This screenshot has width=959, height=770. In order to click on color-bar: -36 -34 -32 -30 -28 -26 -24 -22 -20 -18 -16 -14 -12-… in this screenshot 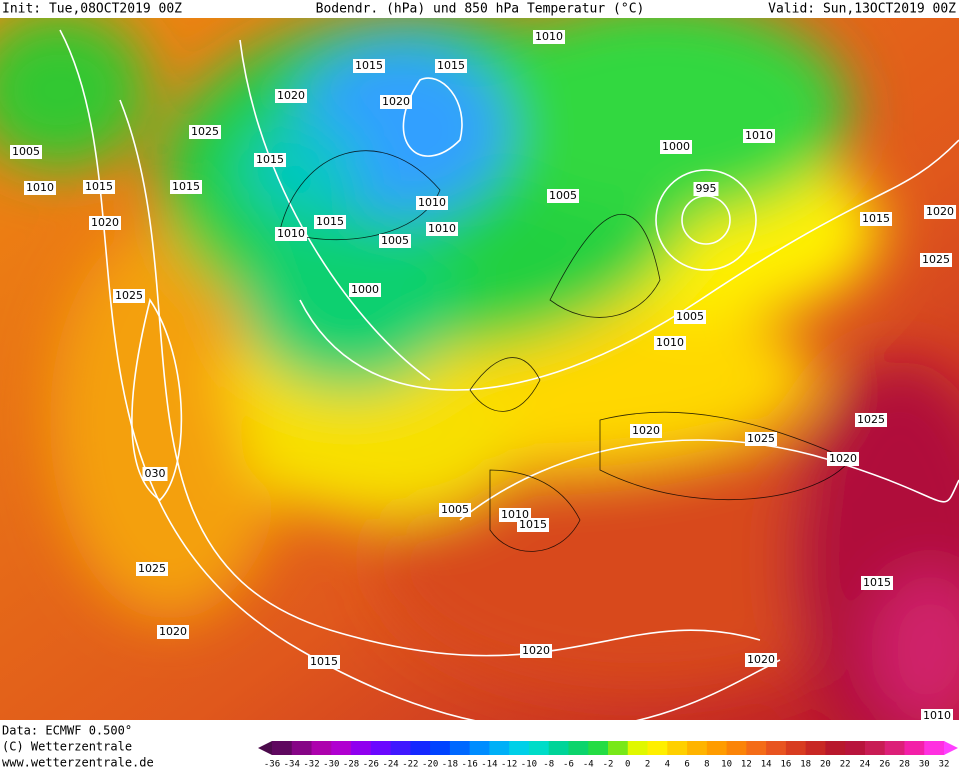, I will do `click(608, 755)`.